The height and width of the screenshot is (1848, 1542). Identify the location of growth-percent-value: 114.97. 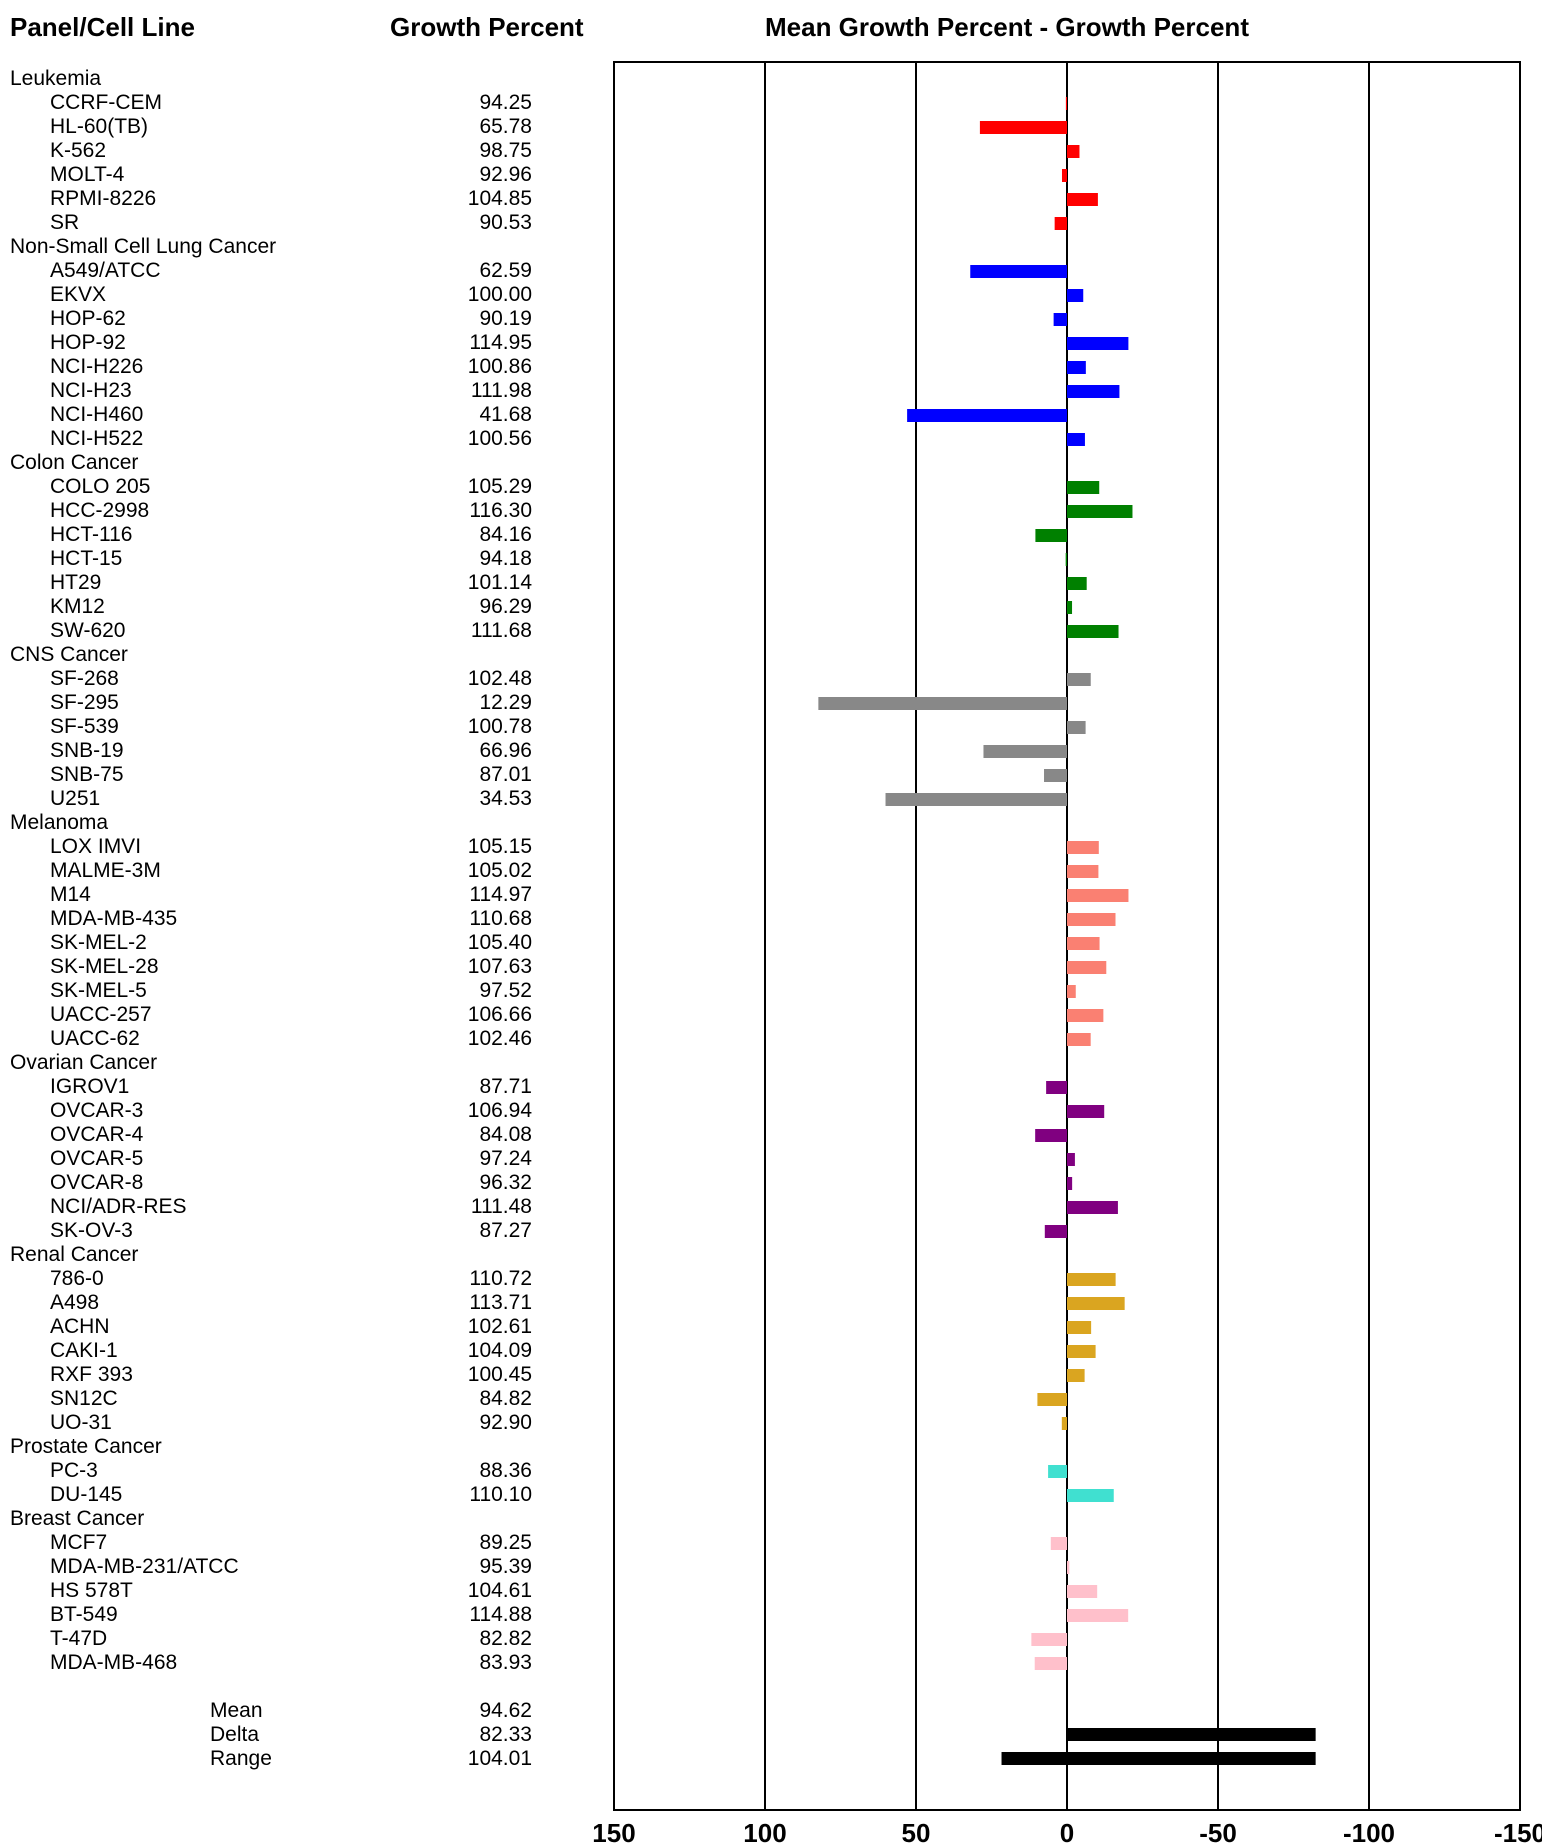
(500, 894).